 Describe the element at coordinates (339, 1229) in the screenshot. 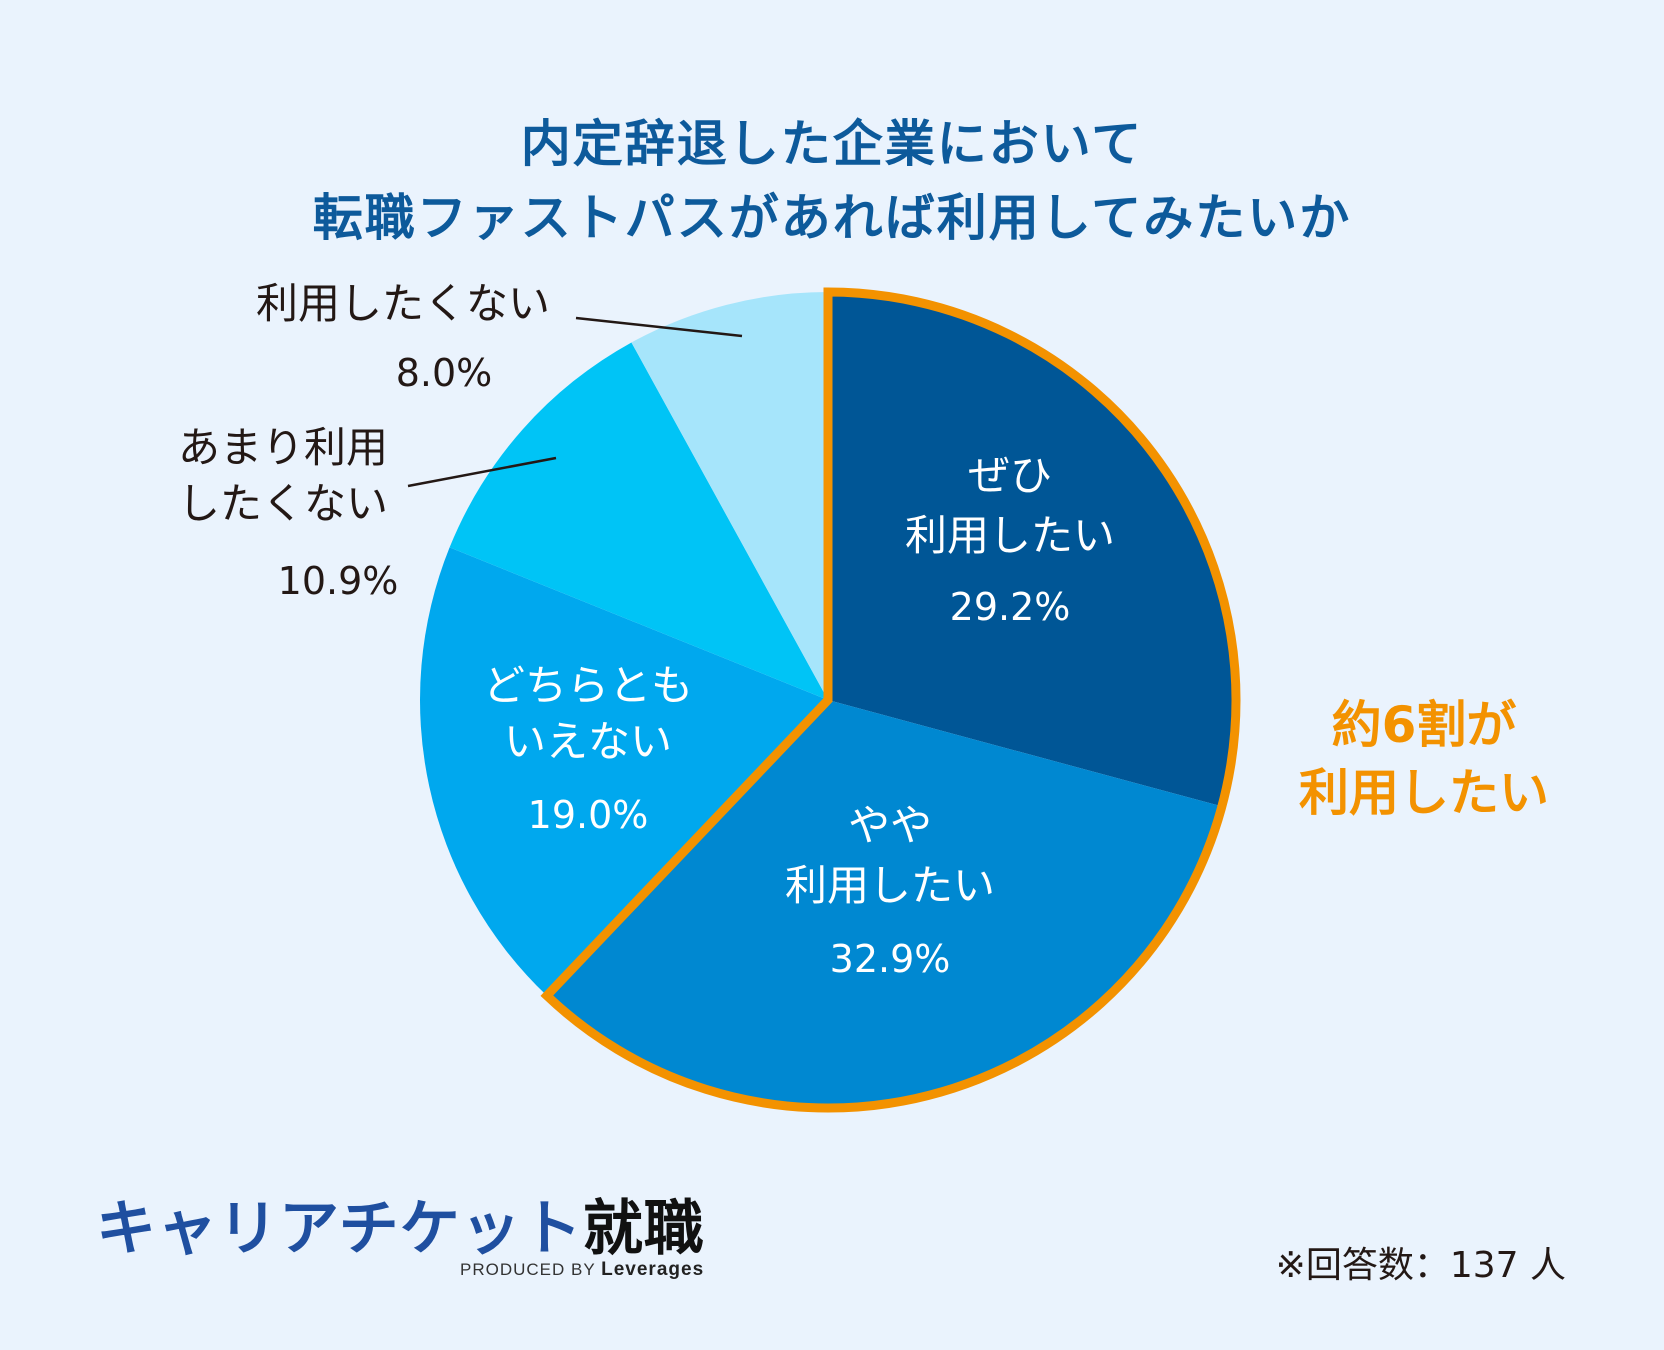

I see `brand-logo-main: キャリアチケット` at that location.